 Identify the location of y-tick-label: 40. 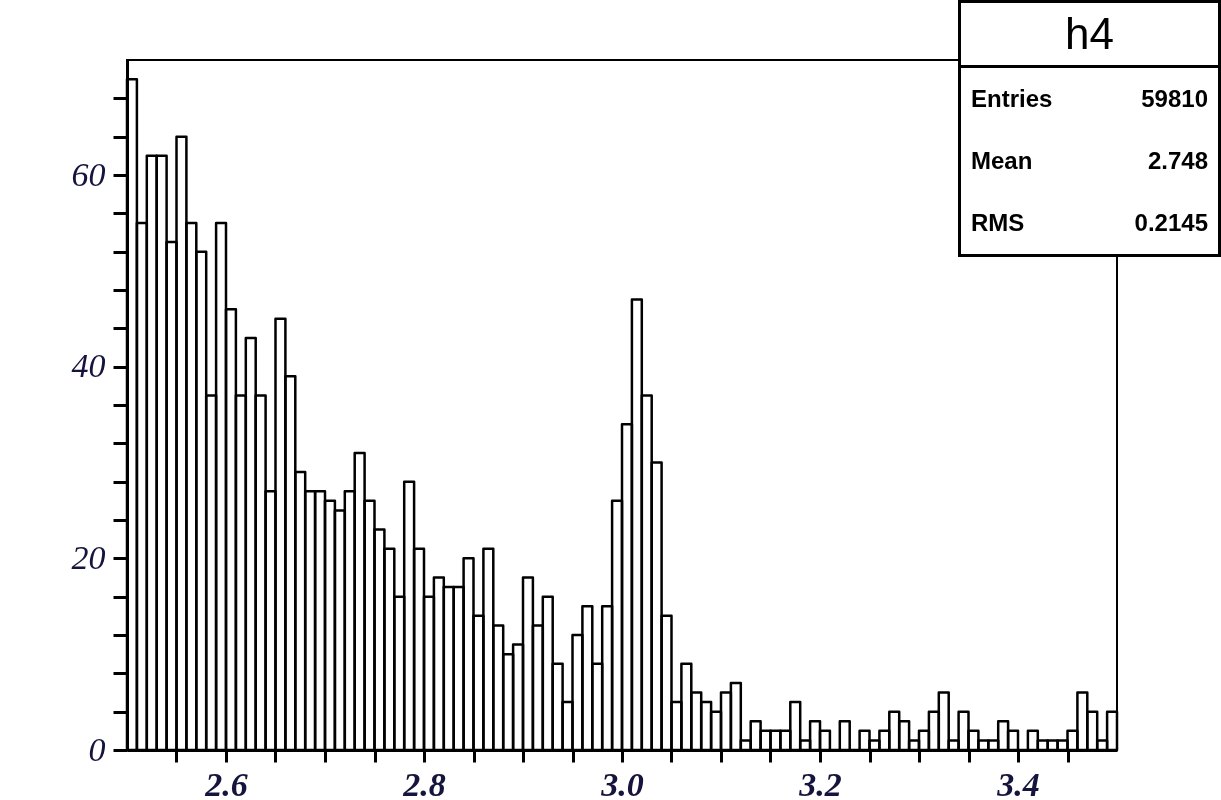
(88, 366).